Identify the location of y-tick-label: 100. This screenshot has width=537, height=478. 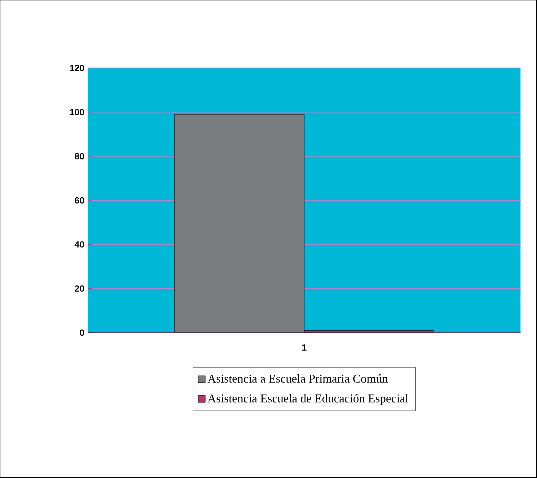
(77, 112).